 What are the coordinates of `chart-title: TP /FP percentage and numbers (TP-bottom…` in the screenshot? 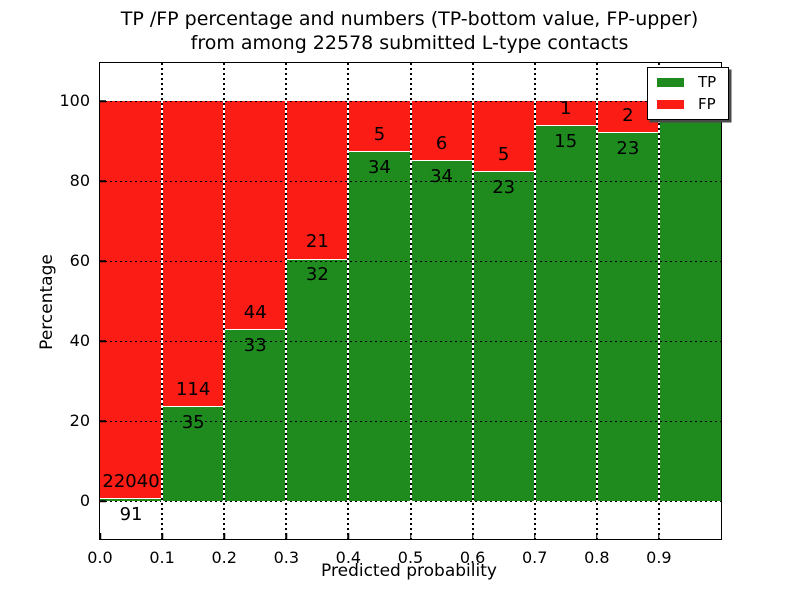 It's located at (409, 31).